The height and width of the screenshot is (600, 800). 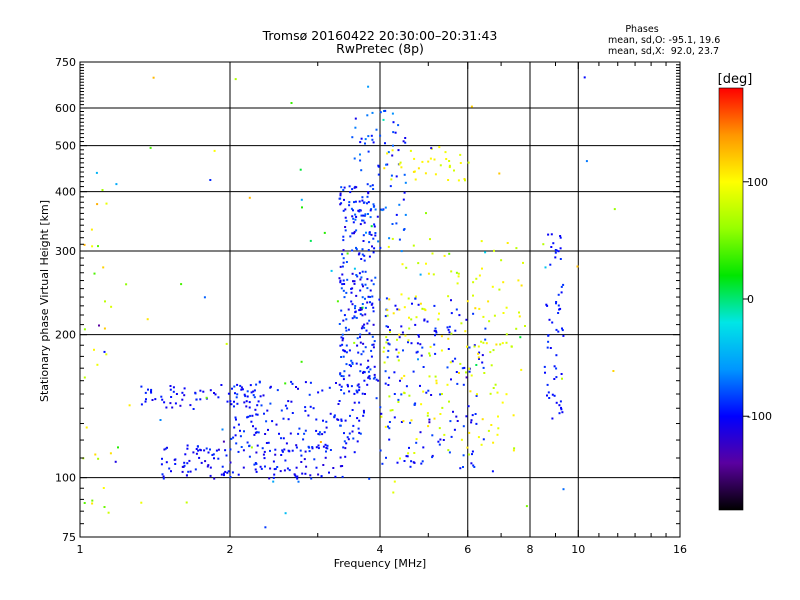 What do you see at coordinates (44, 301) in the screenshot?
I see `y-axis-label: Stationary phase Virtual Height [km]` at bounding box center [44, 301].